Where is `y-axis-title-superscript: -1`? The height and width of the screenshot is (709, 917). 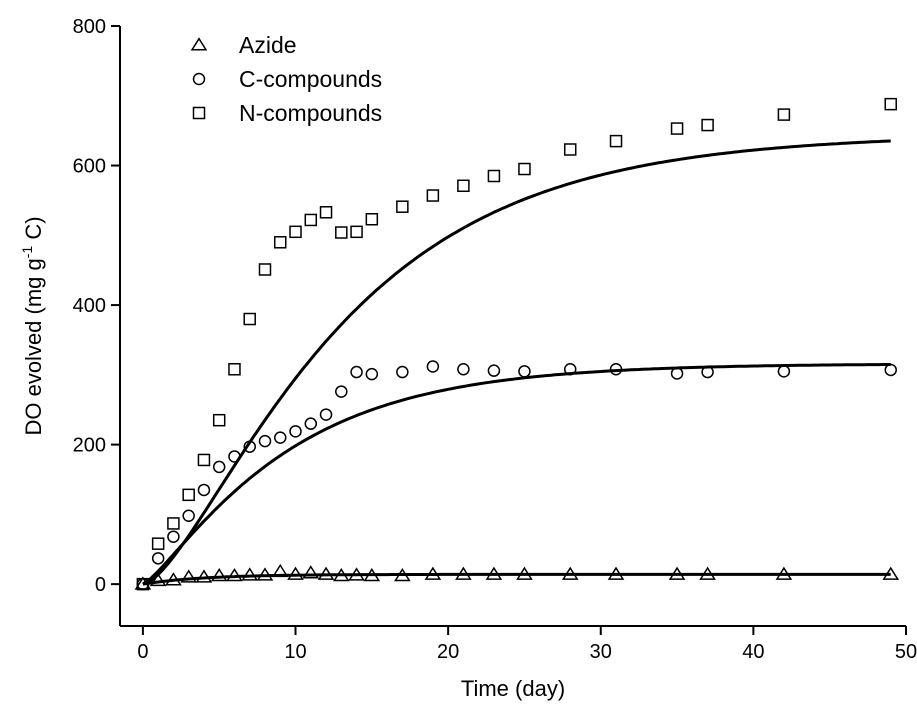 y-axis-title-superscript: -1 is located at coordinates (27, 252).